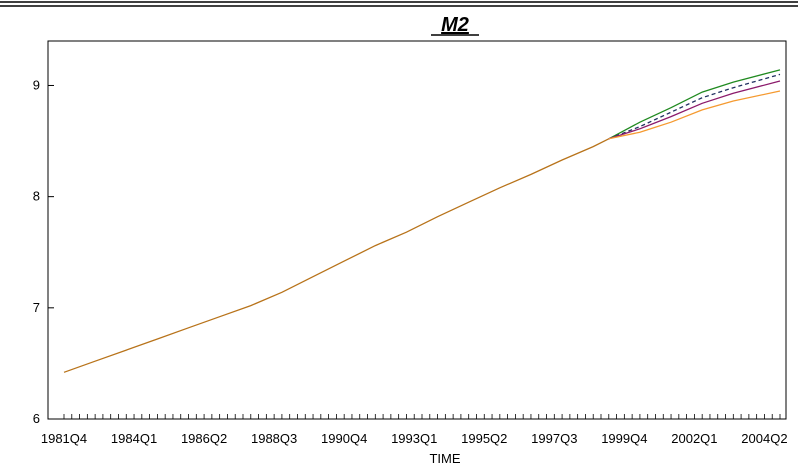  I want to click on x-tick-label: 1984Q1, so click(134, 438).